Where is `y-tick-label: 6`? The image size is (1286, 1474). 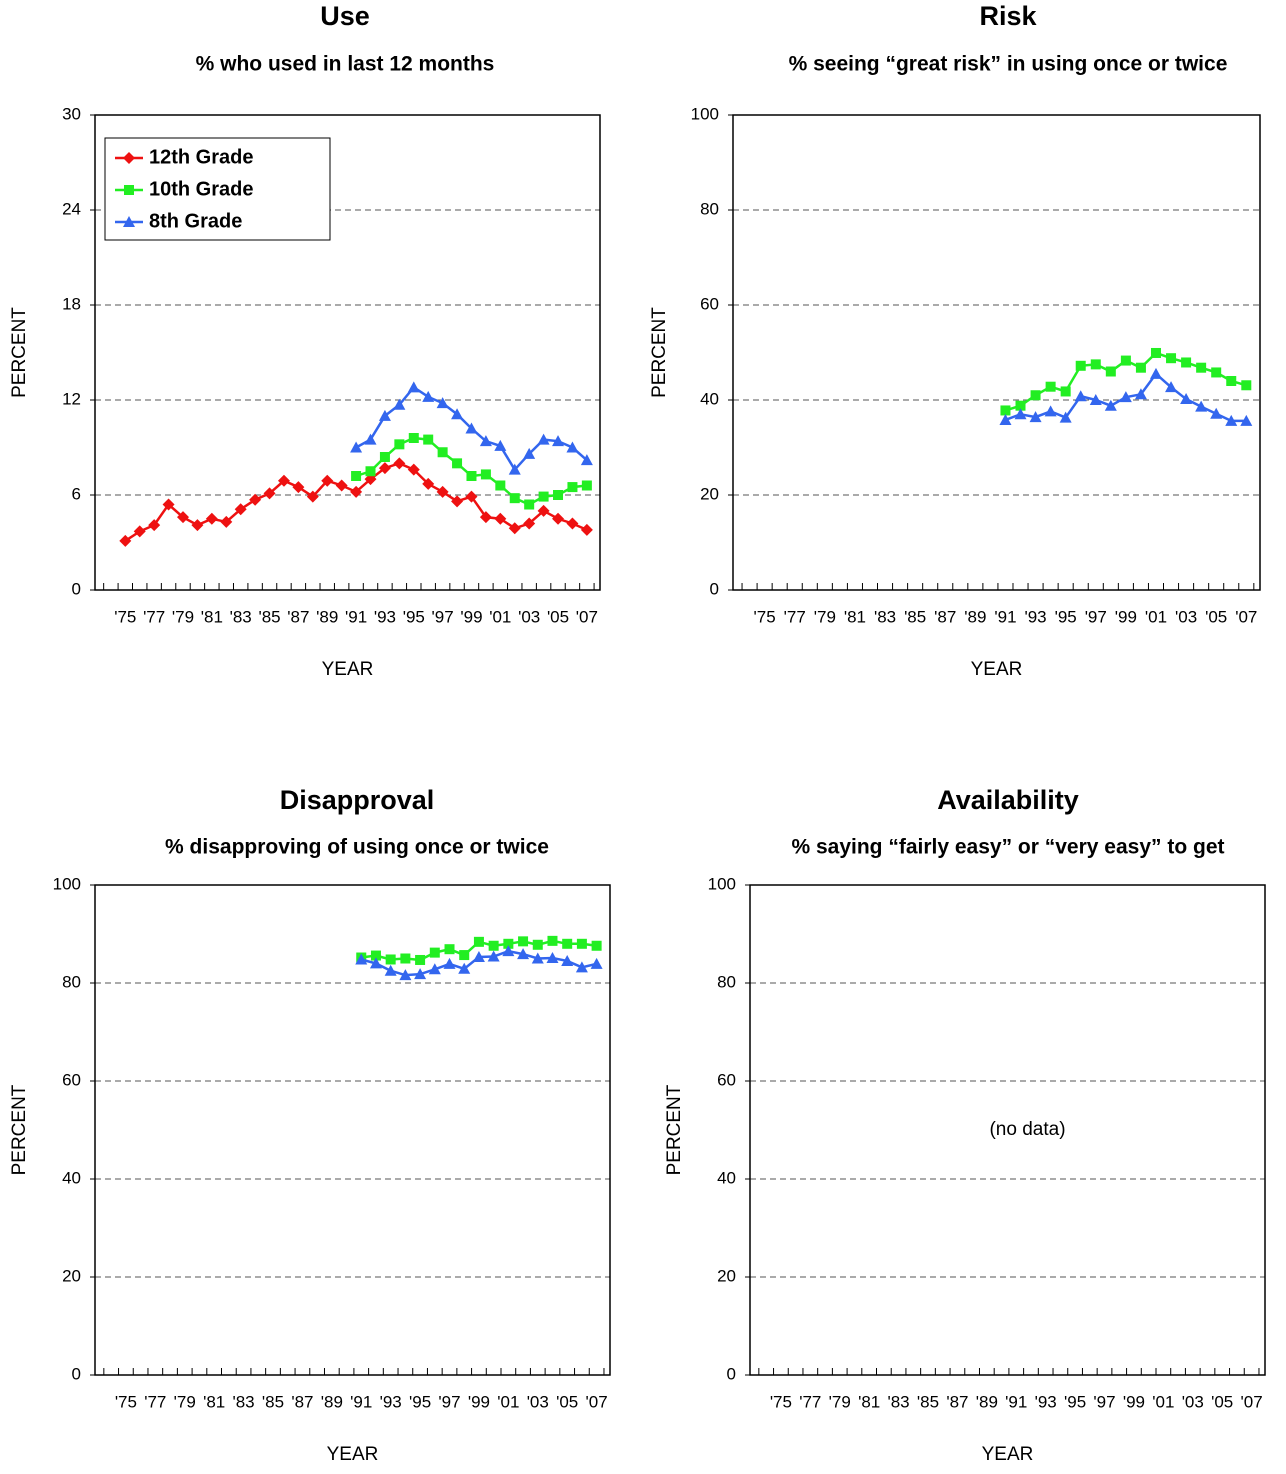
y-tick-label: 6 is located at coordinates (76, 493).